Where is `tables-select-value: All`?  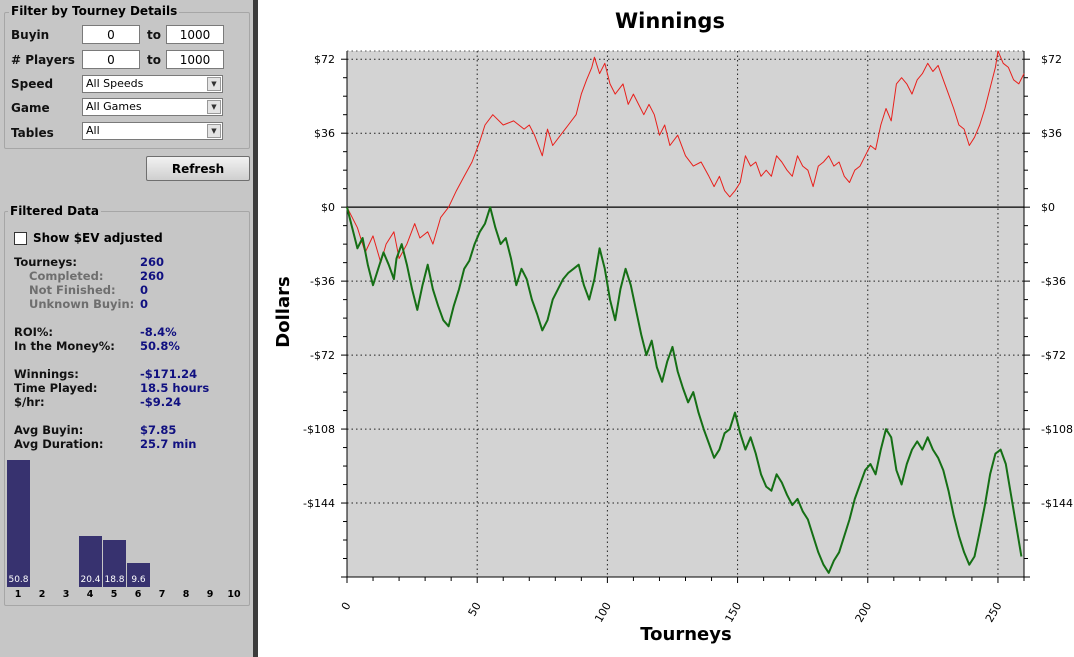
tables-select-value: All is located at coordinates (93, 130).